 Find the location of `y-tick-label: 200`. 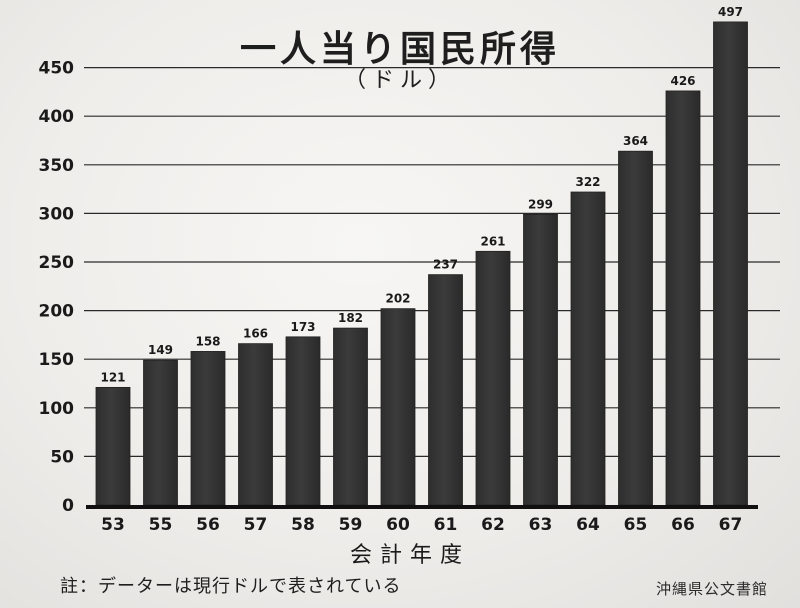

y-tick-label: 200 is located at coordinates (57, 312).